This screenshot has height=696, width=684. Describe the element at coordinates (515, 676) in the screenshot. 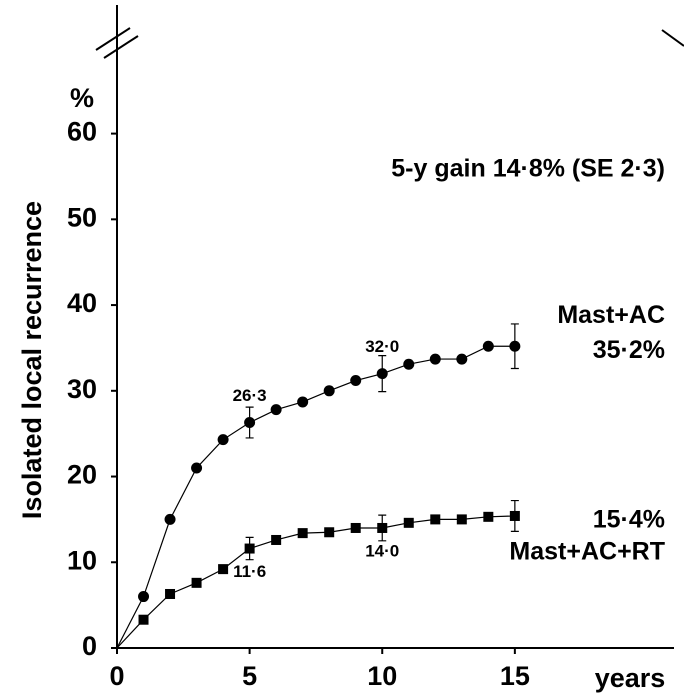

I see `x-tick-label: 15` at that location.